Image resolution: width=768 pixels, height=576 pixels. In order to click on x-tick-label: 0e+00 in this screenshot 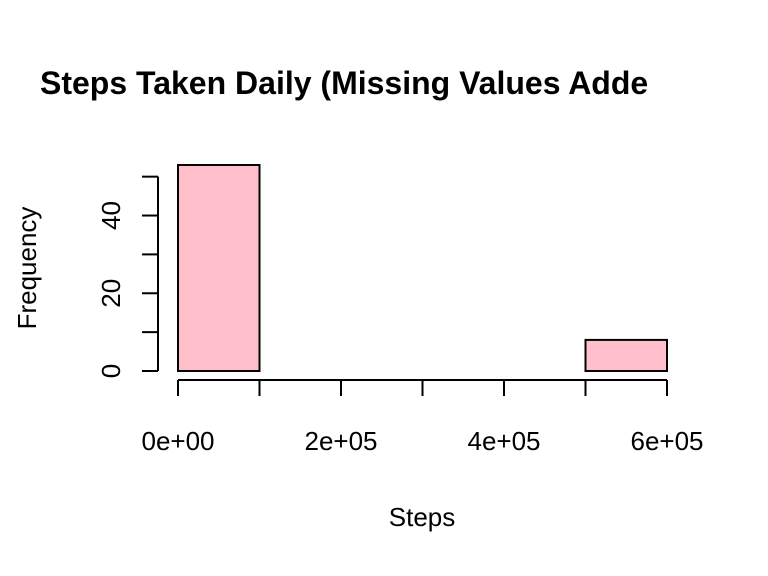, I will do `click(177, 441)`.